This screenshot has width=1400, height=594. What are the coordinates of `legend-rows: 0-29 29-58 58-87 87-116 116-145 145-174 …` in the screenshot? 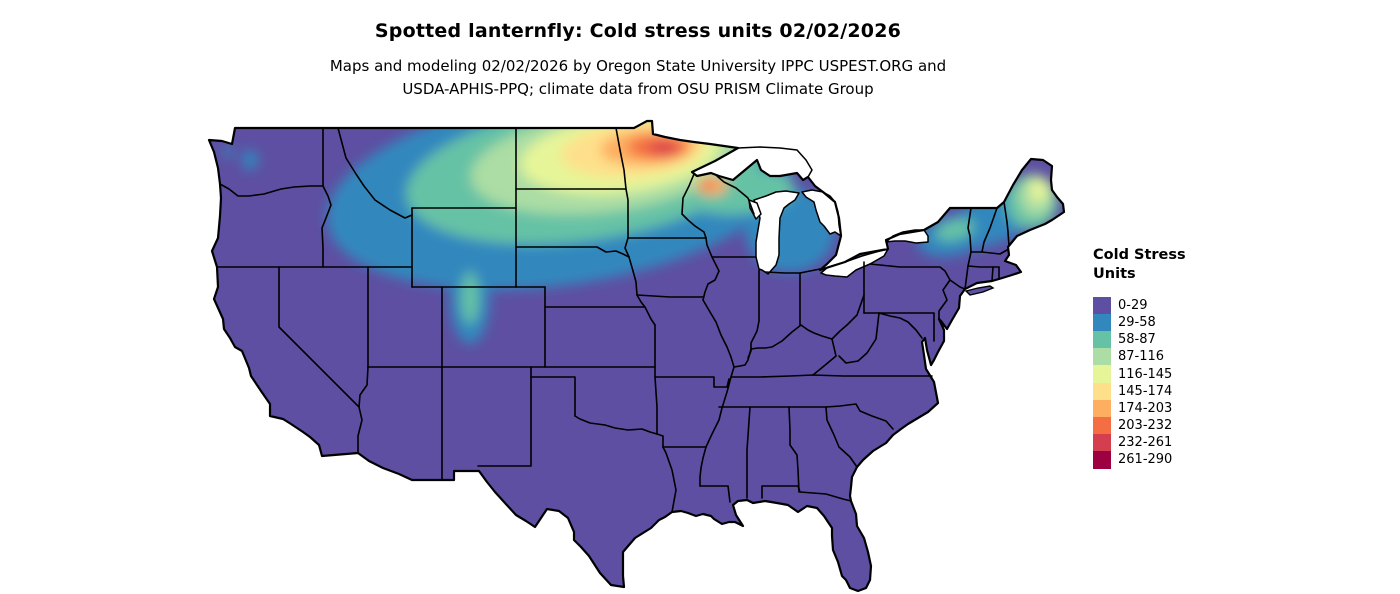 It's located at (1243, 382).